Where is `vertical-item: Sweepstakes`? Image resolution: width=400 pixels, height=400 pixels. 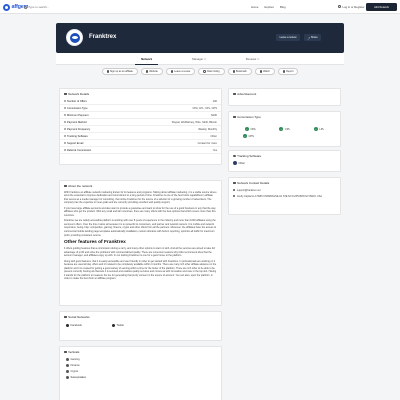
vertical-item: Sweepstakes is located at coordinates (140, 377).